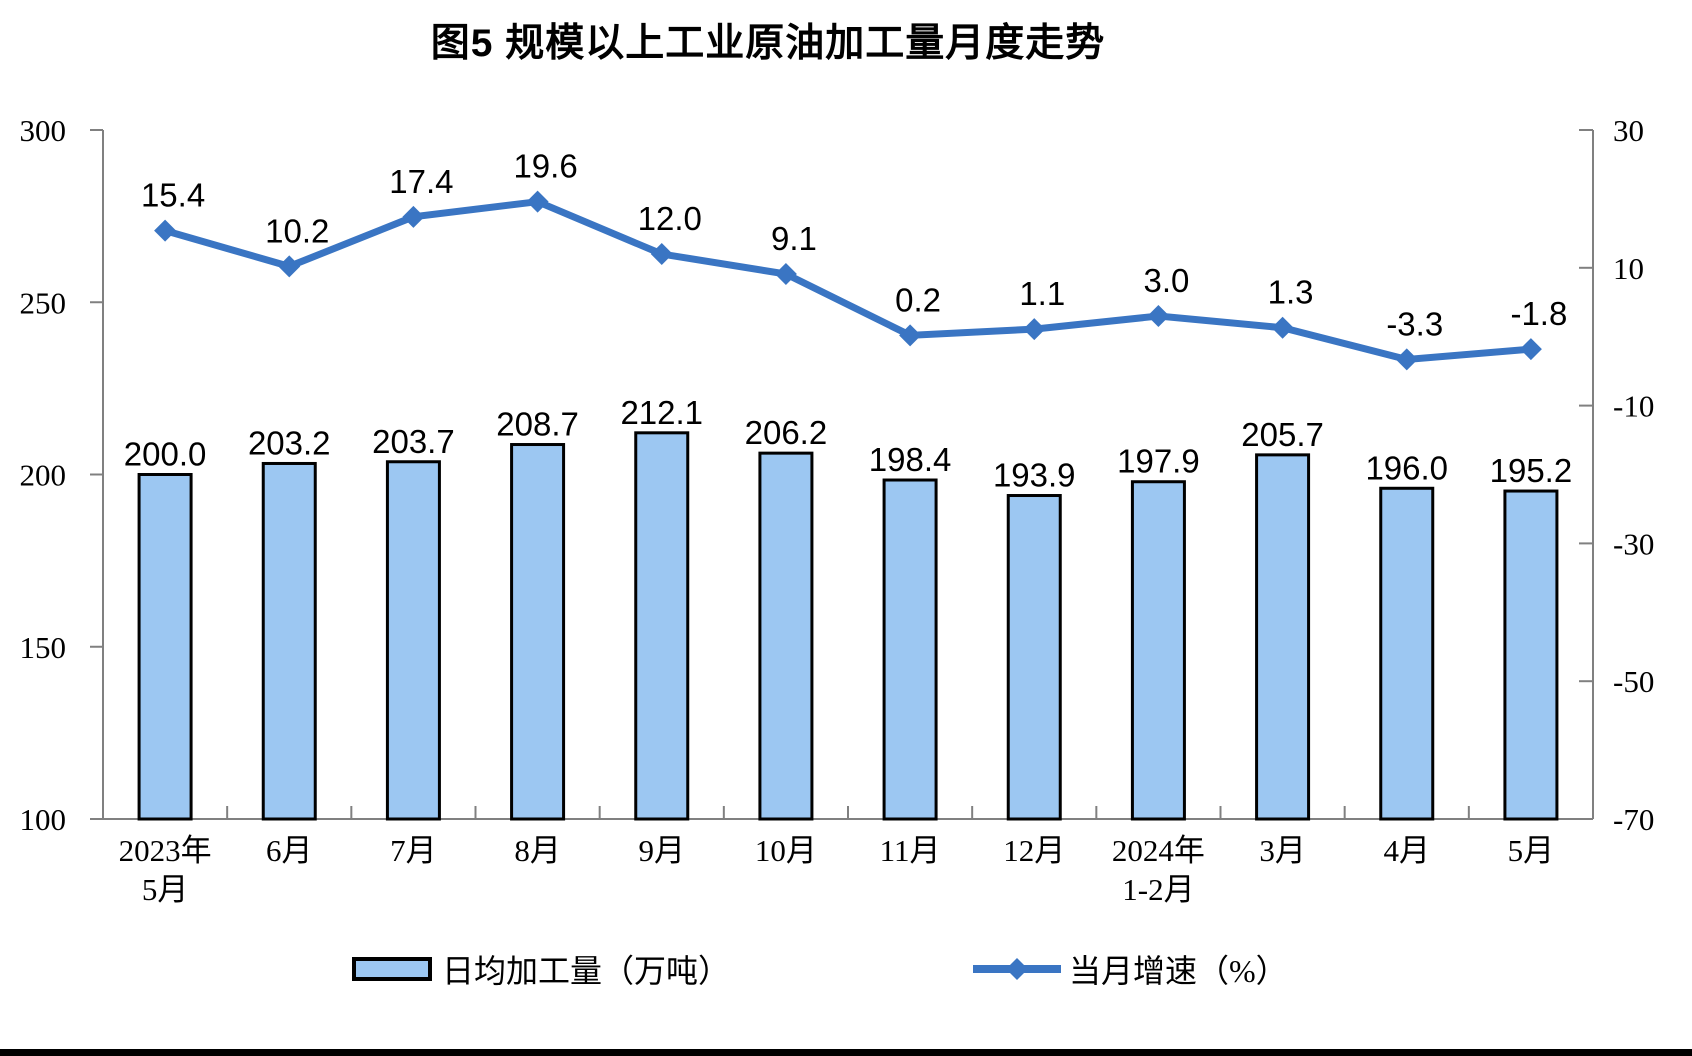 This screenshot has width=1692, height=1056. Describe the element at coordinates (537, 424) in the screenshot. I see `bar-value-label: 208.7` at that location.